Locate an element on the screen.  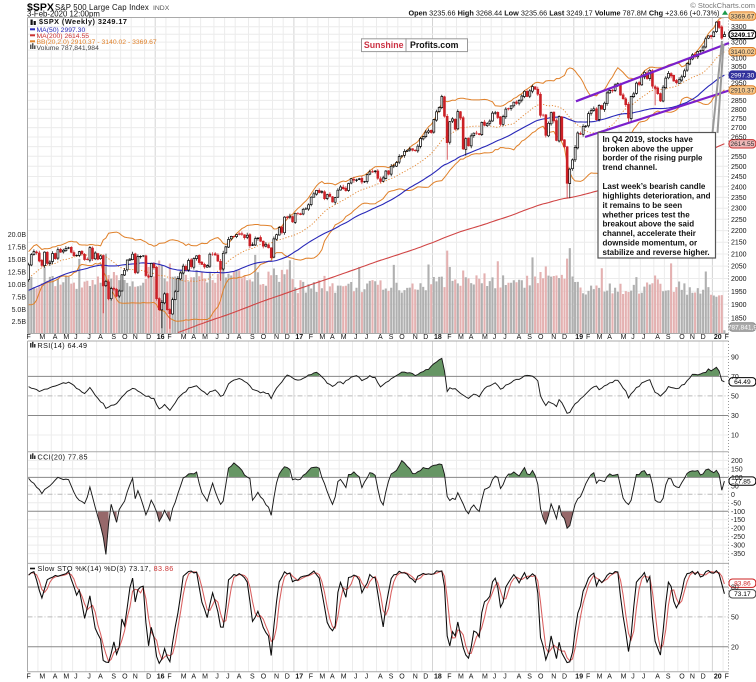
svg-text: 2750 is located at coordinates (739, 119).